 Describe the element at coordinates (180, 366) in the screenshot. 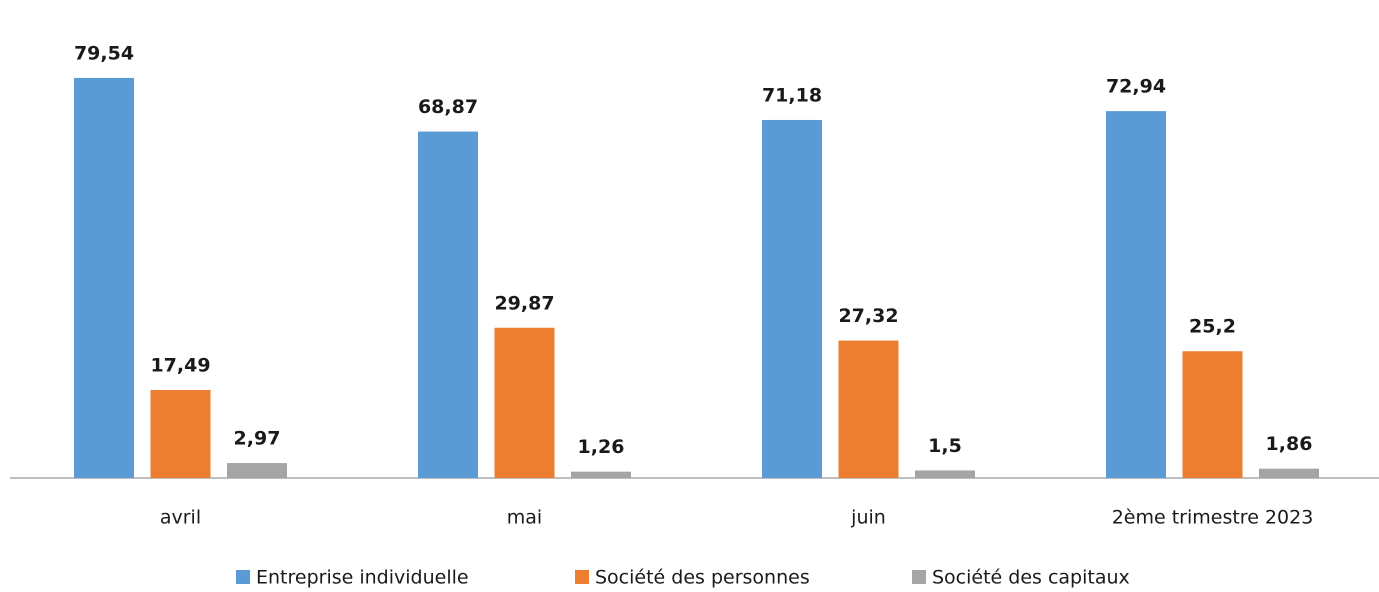

I see `data-label: 17,49` at that location.